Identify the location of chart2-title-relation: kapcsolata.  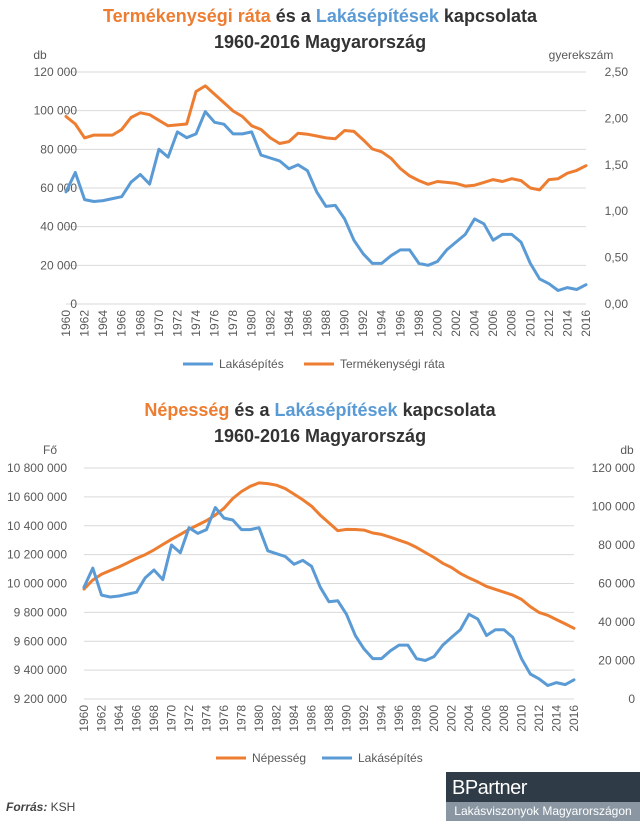
(446, 410).